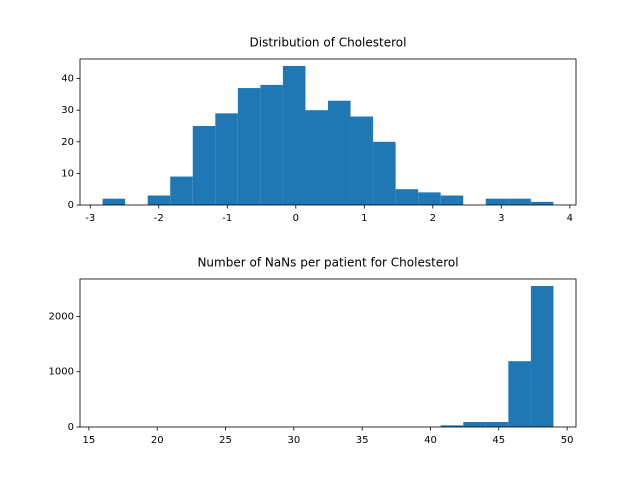 The width and height of the screenshot is (640, 480). Describe the element at coordinates (328, 43) in the screenshot. I see `chart-title: Distribution of Cholesterol` at that location.